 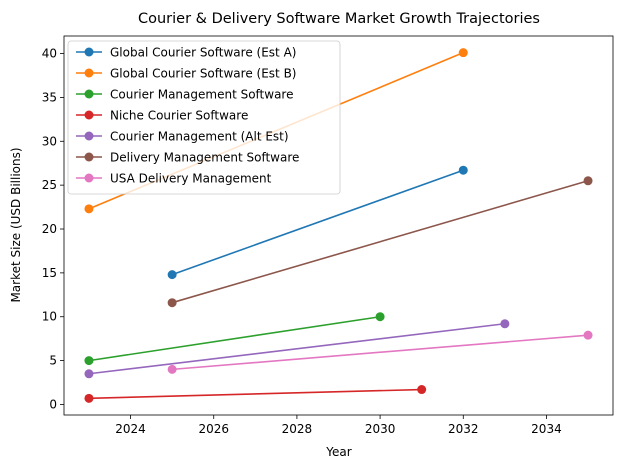 I want to click on x-tick-label: 2030, so click(x=380, y=429).